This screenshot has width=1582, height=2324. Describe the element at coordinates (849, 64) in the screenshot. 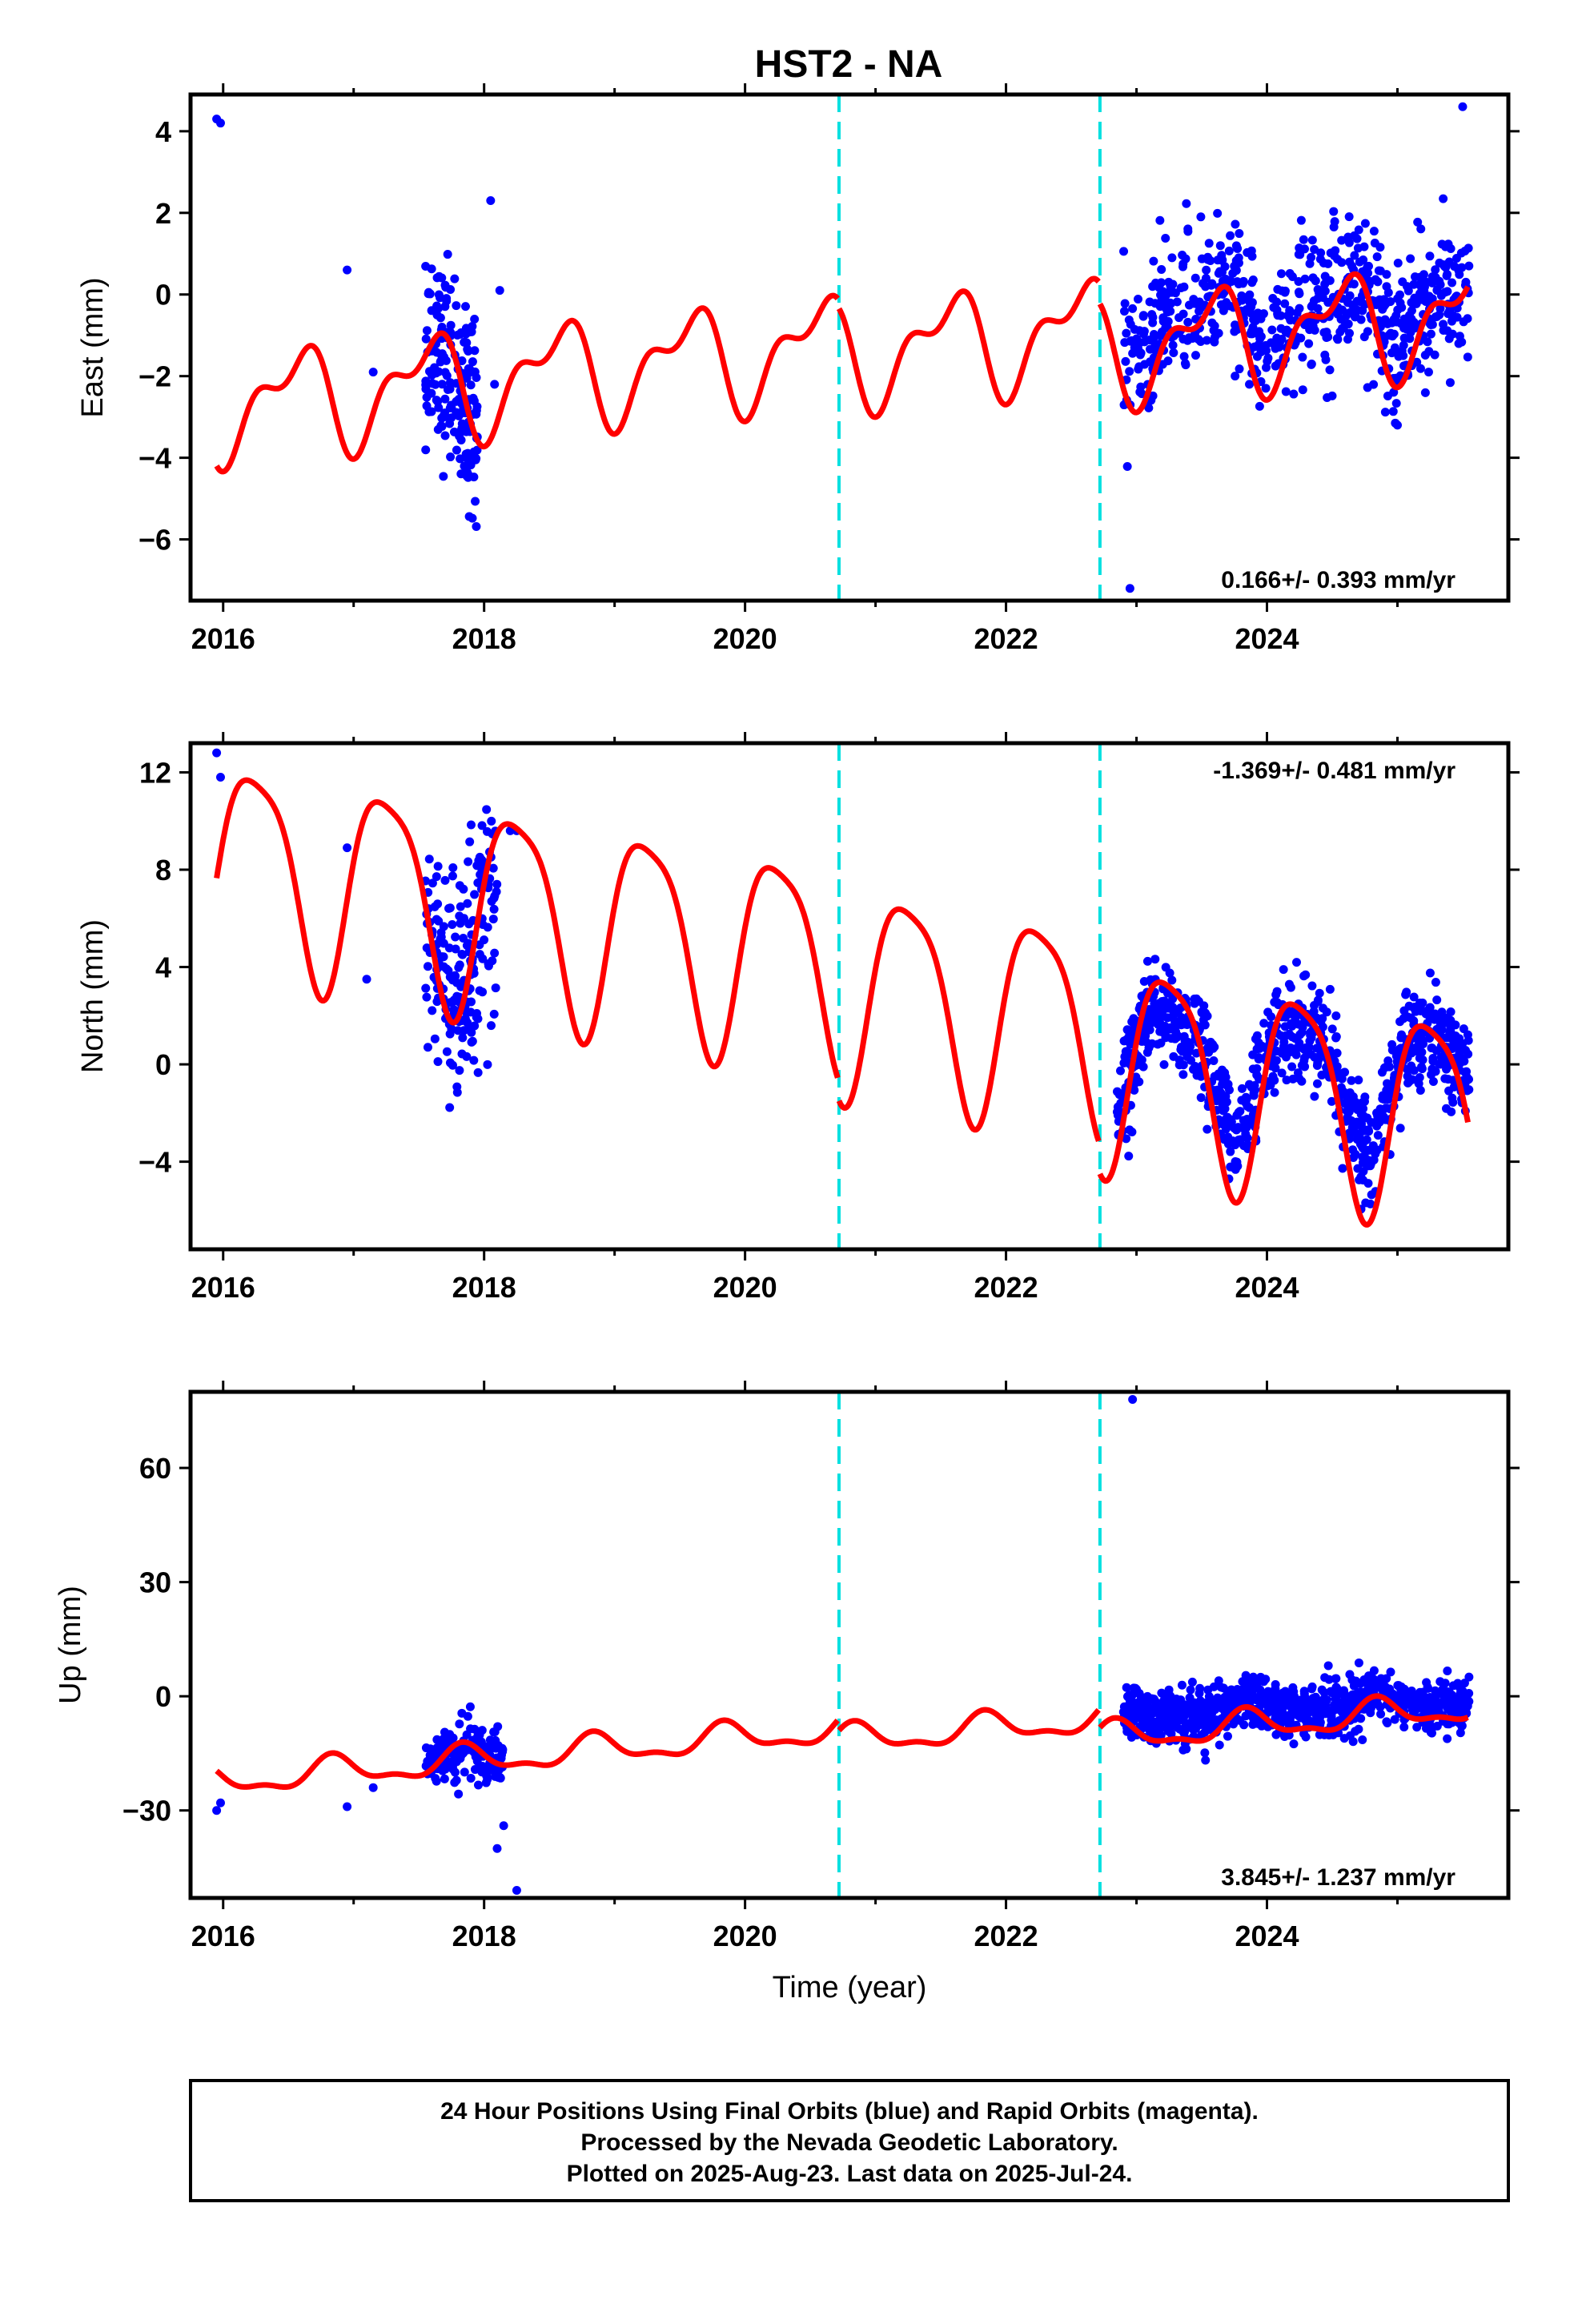

I see `chart-title: HST2 - NA` at that location.